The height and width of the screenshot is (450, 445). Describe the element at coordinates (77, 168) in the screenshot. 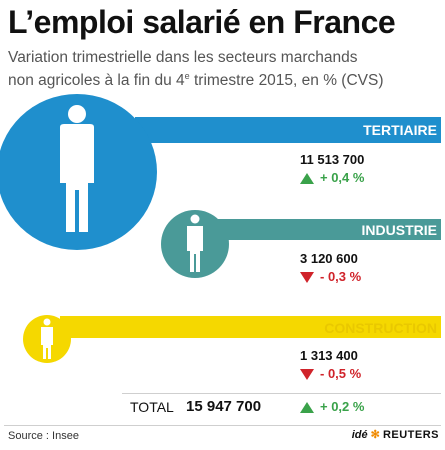

I see `tertiaire-person-icon` at that location.